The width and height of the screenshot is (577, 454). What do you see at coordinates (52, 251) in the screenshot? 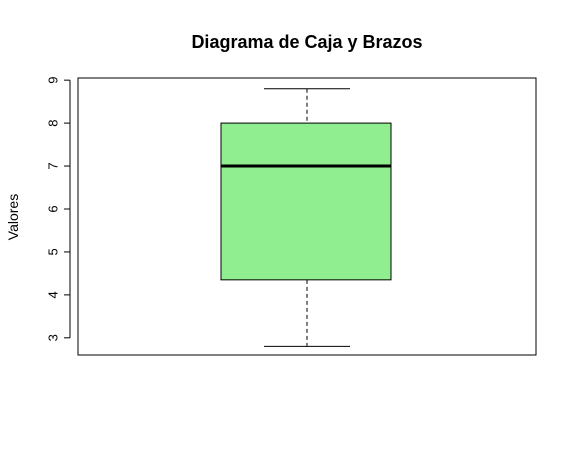
I see `y-tick-label-2: 5` at bounding box center [52, 251].